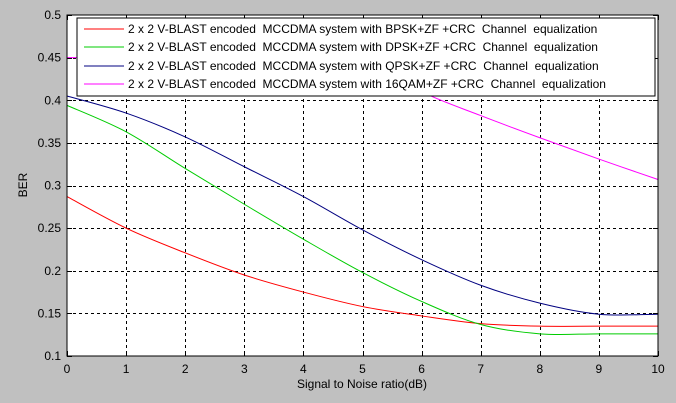  I want to click on x-tick-label: 0, so click(67, 369).